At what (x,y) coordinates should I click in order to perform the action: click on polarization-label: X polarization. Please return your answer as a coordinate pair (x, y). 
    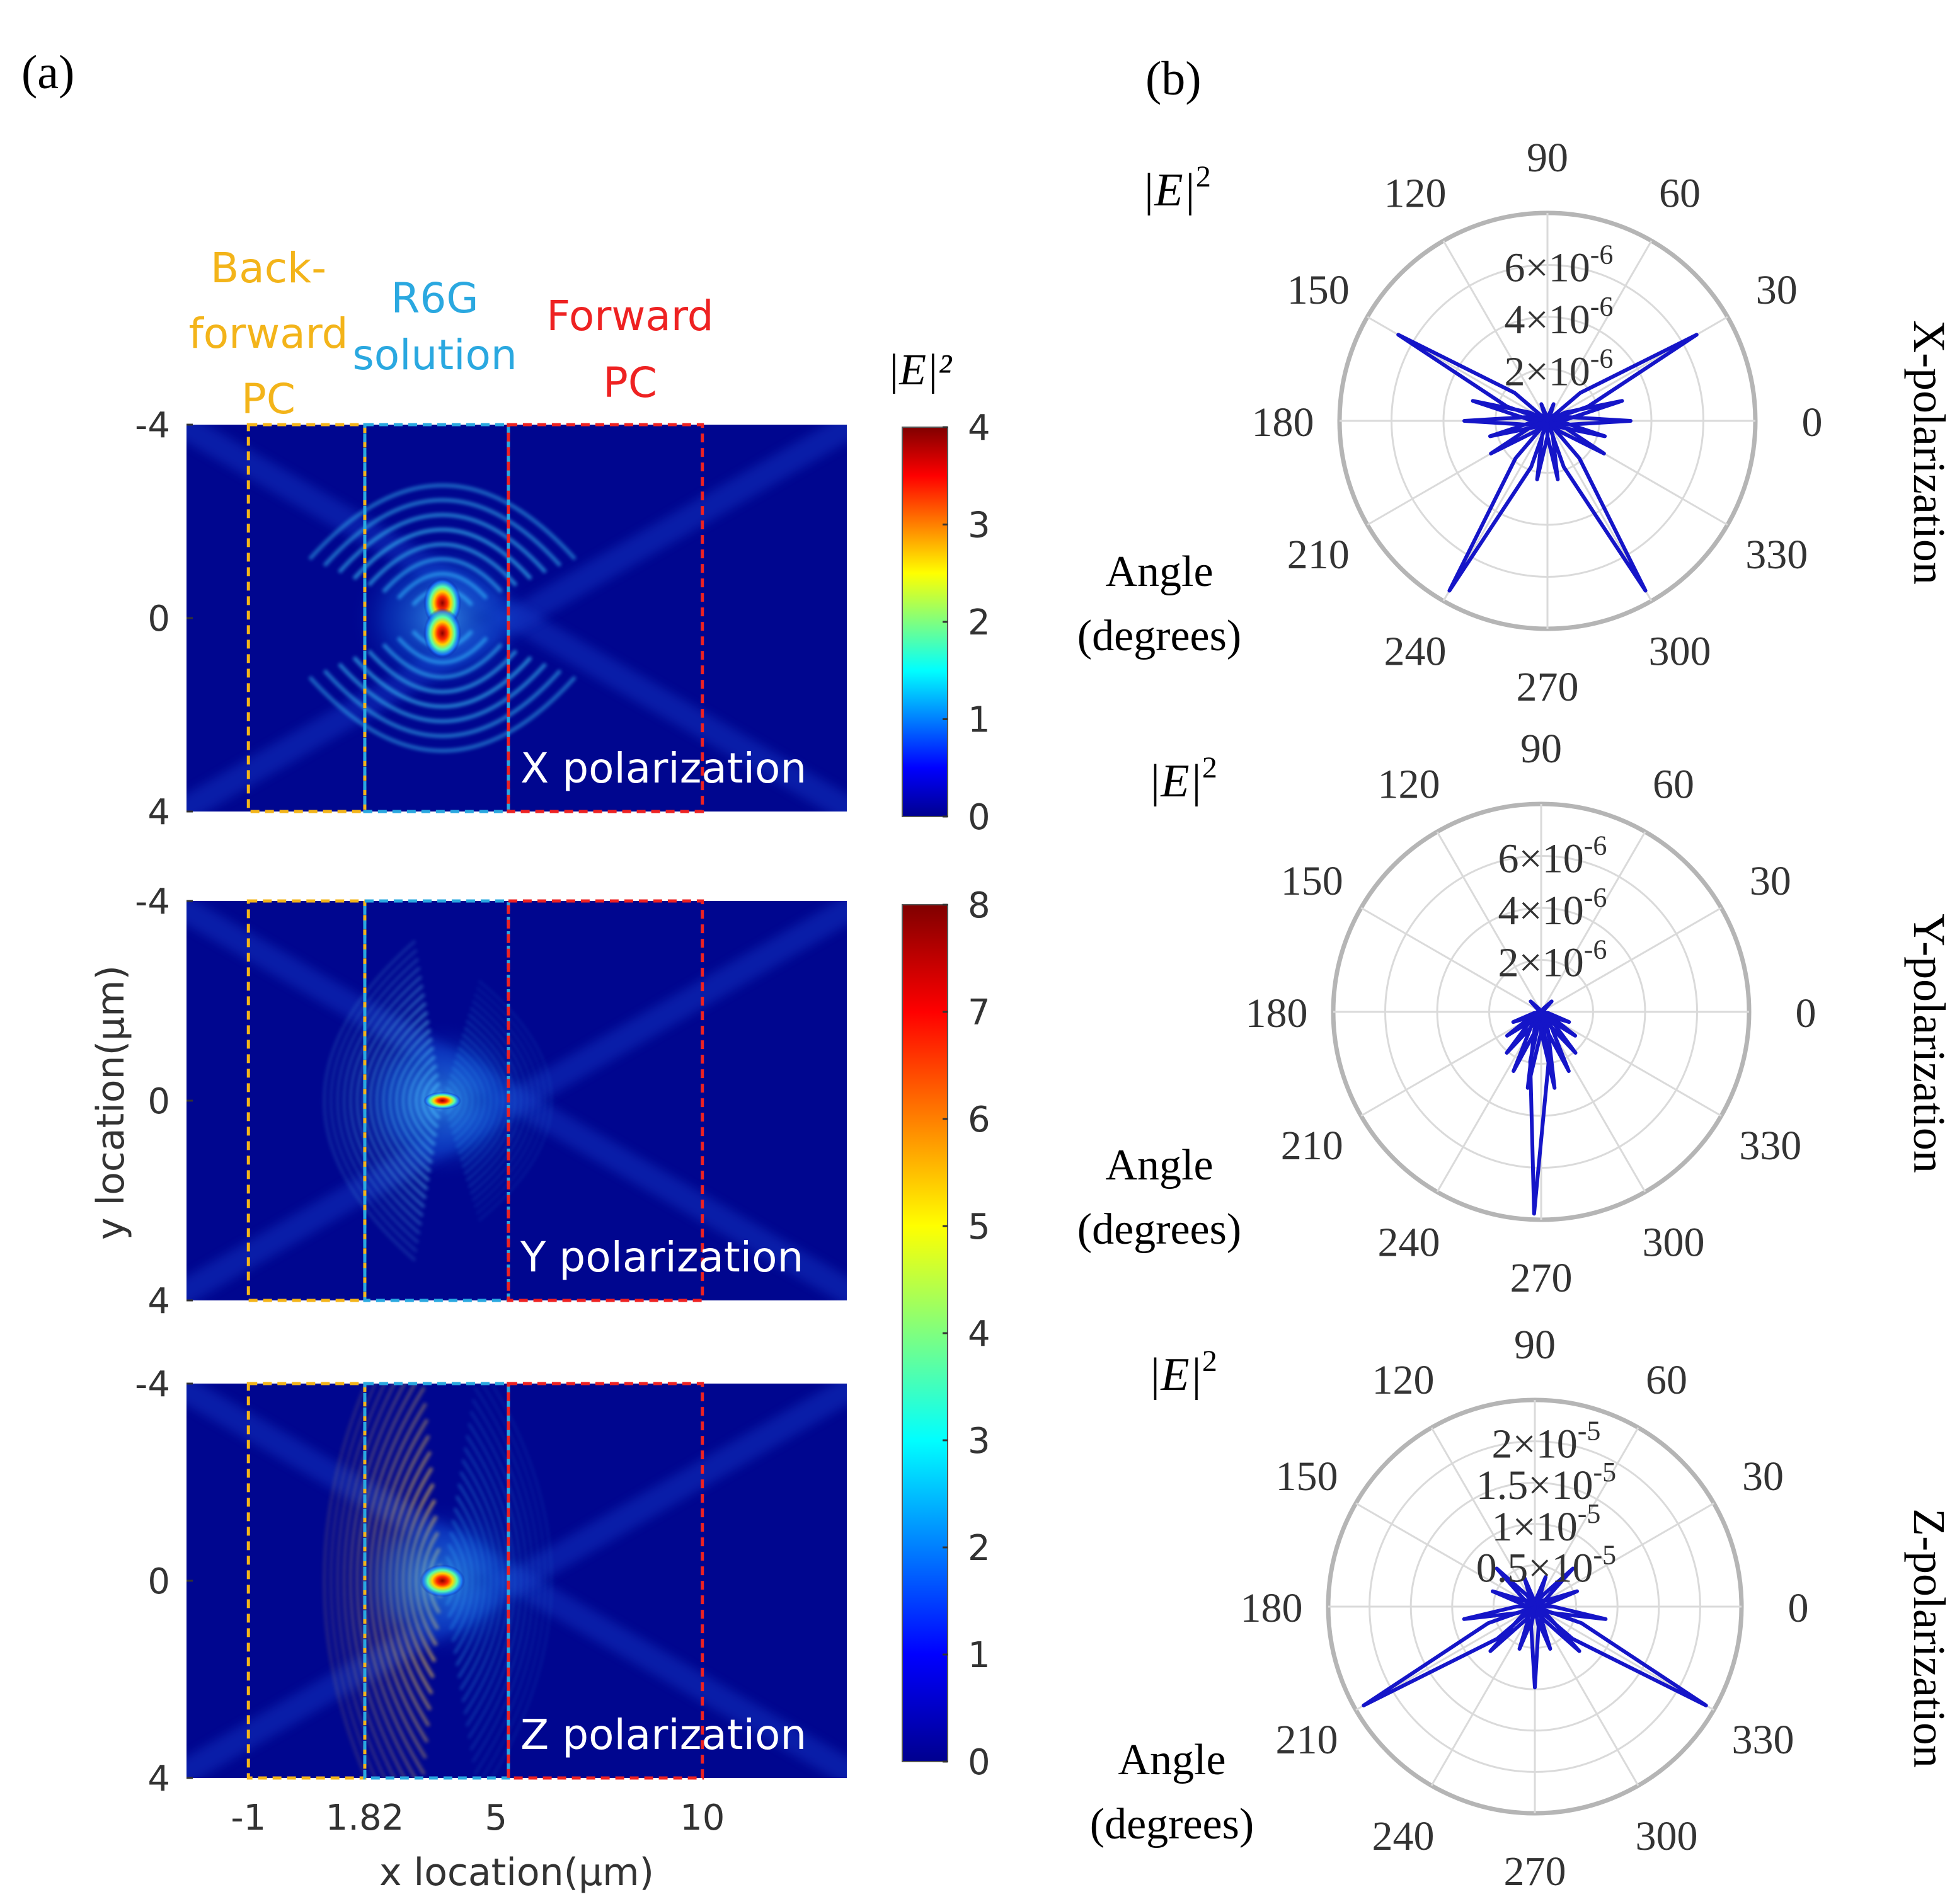
    Looking at the image, I should click on (663, 768).